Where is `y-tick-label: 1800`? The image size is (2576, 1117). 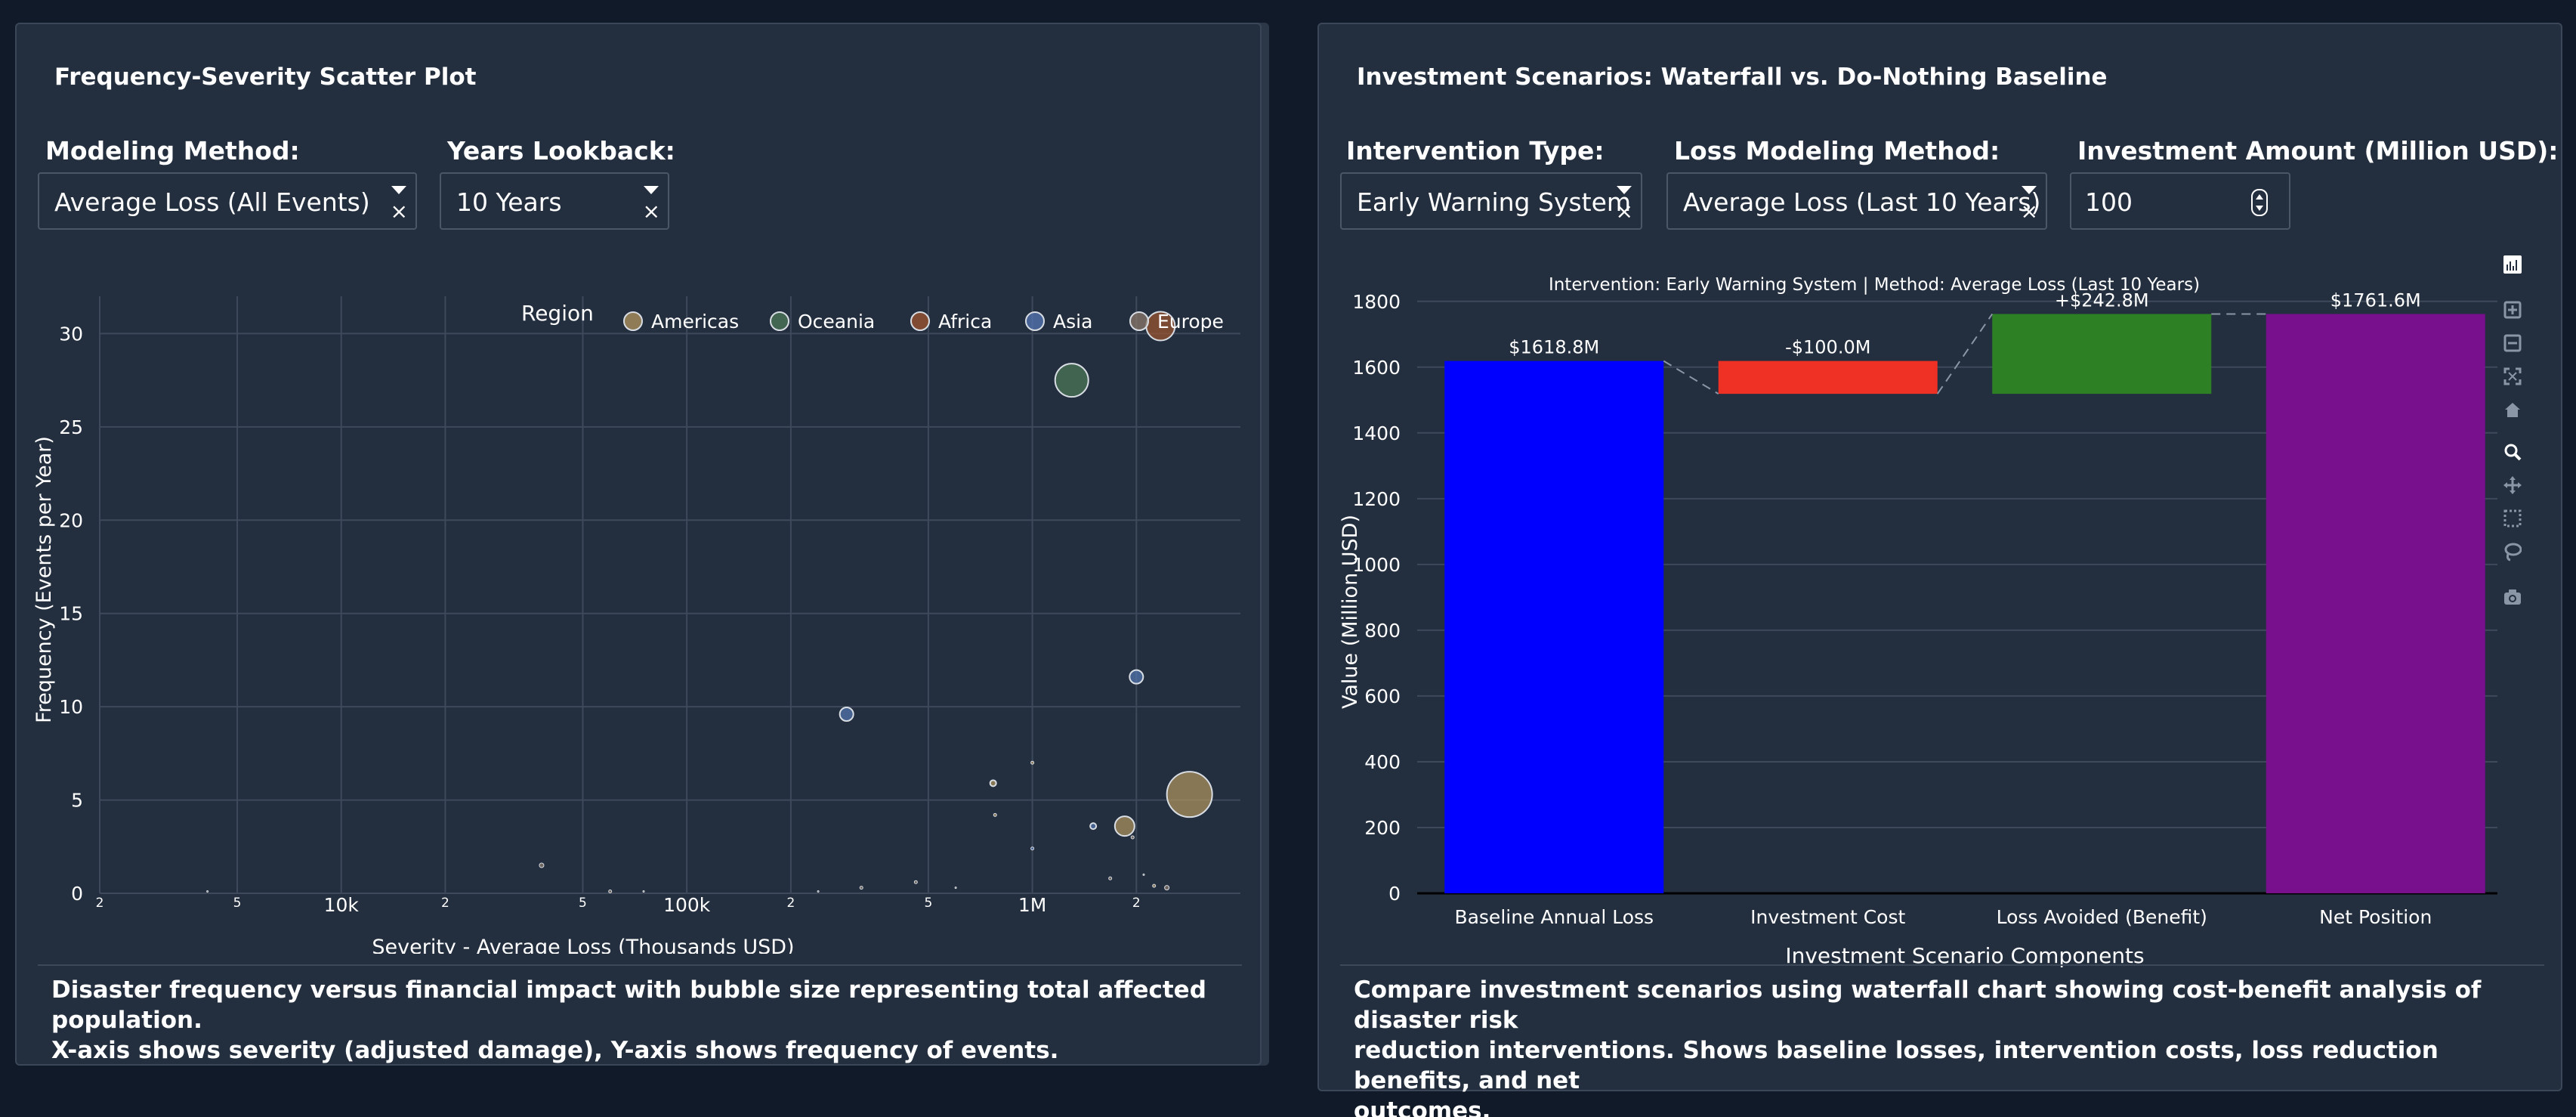
y-tick-label: 1800 is located at coordinates (1376, 302).